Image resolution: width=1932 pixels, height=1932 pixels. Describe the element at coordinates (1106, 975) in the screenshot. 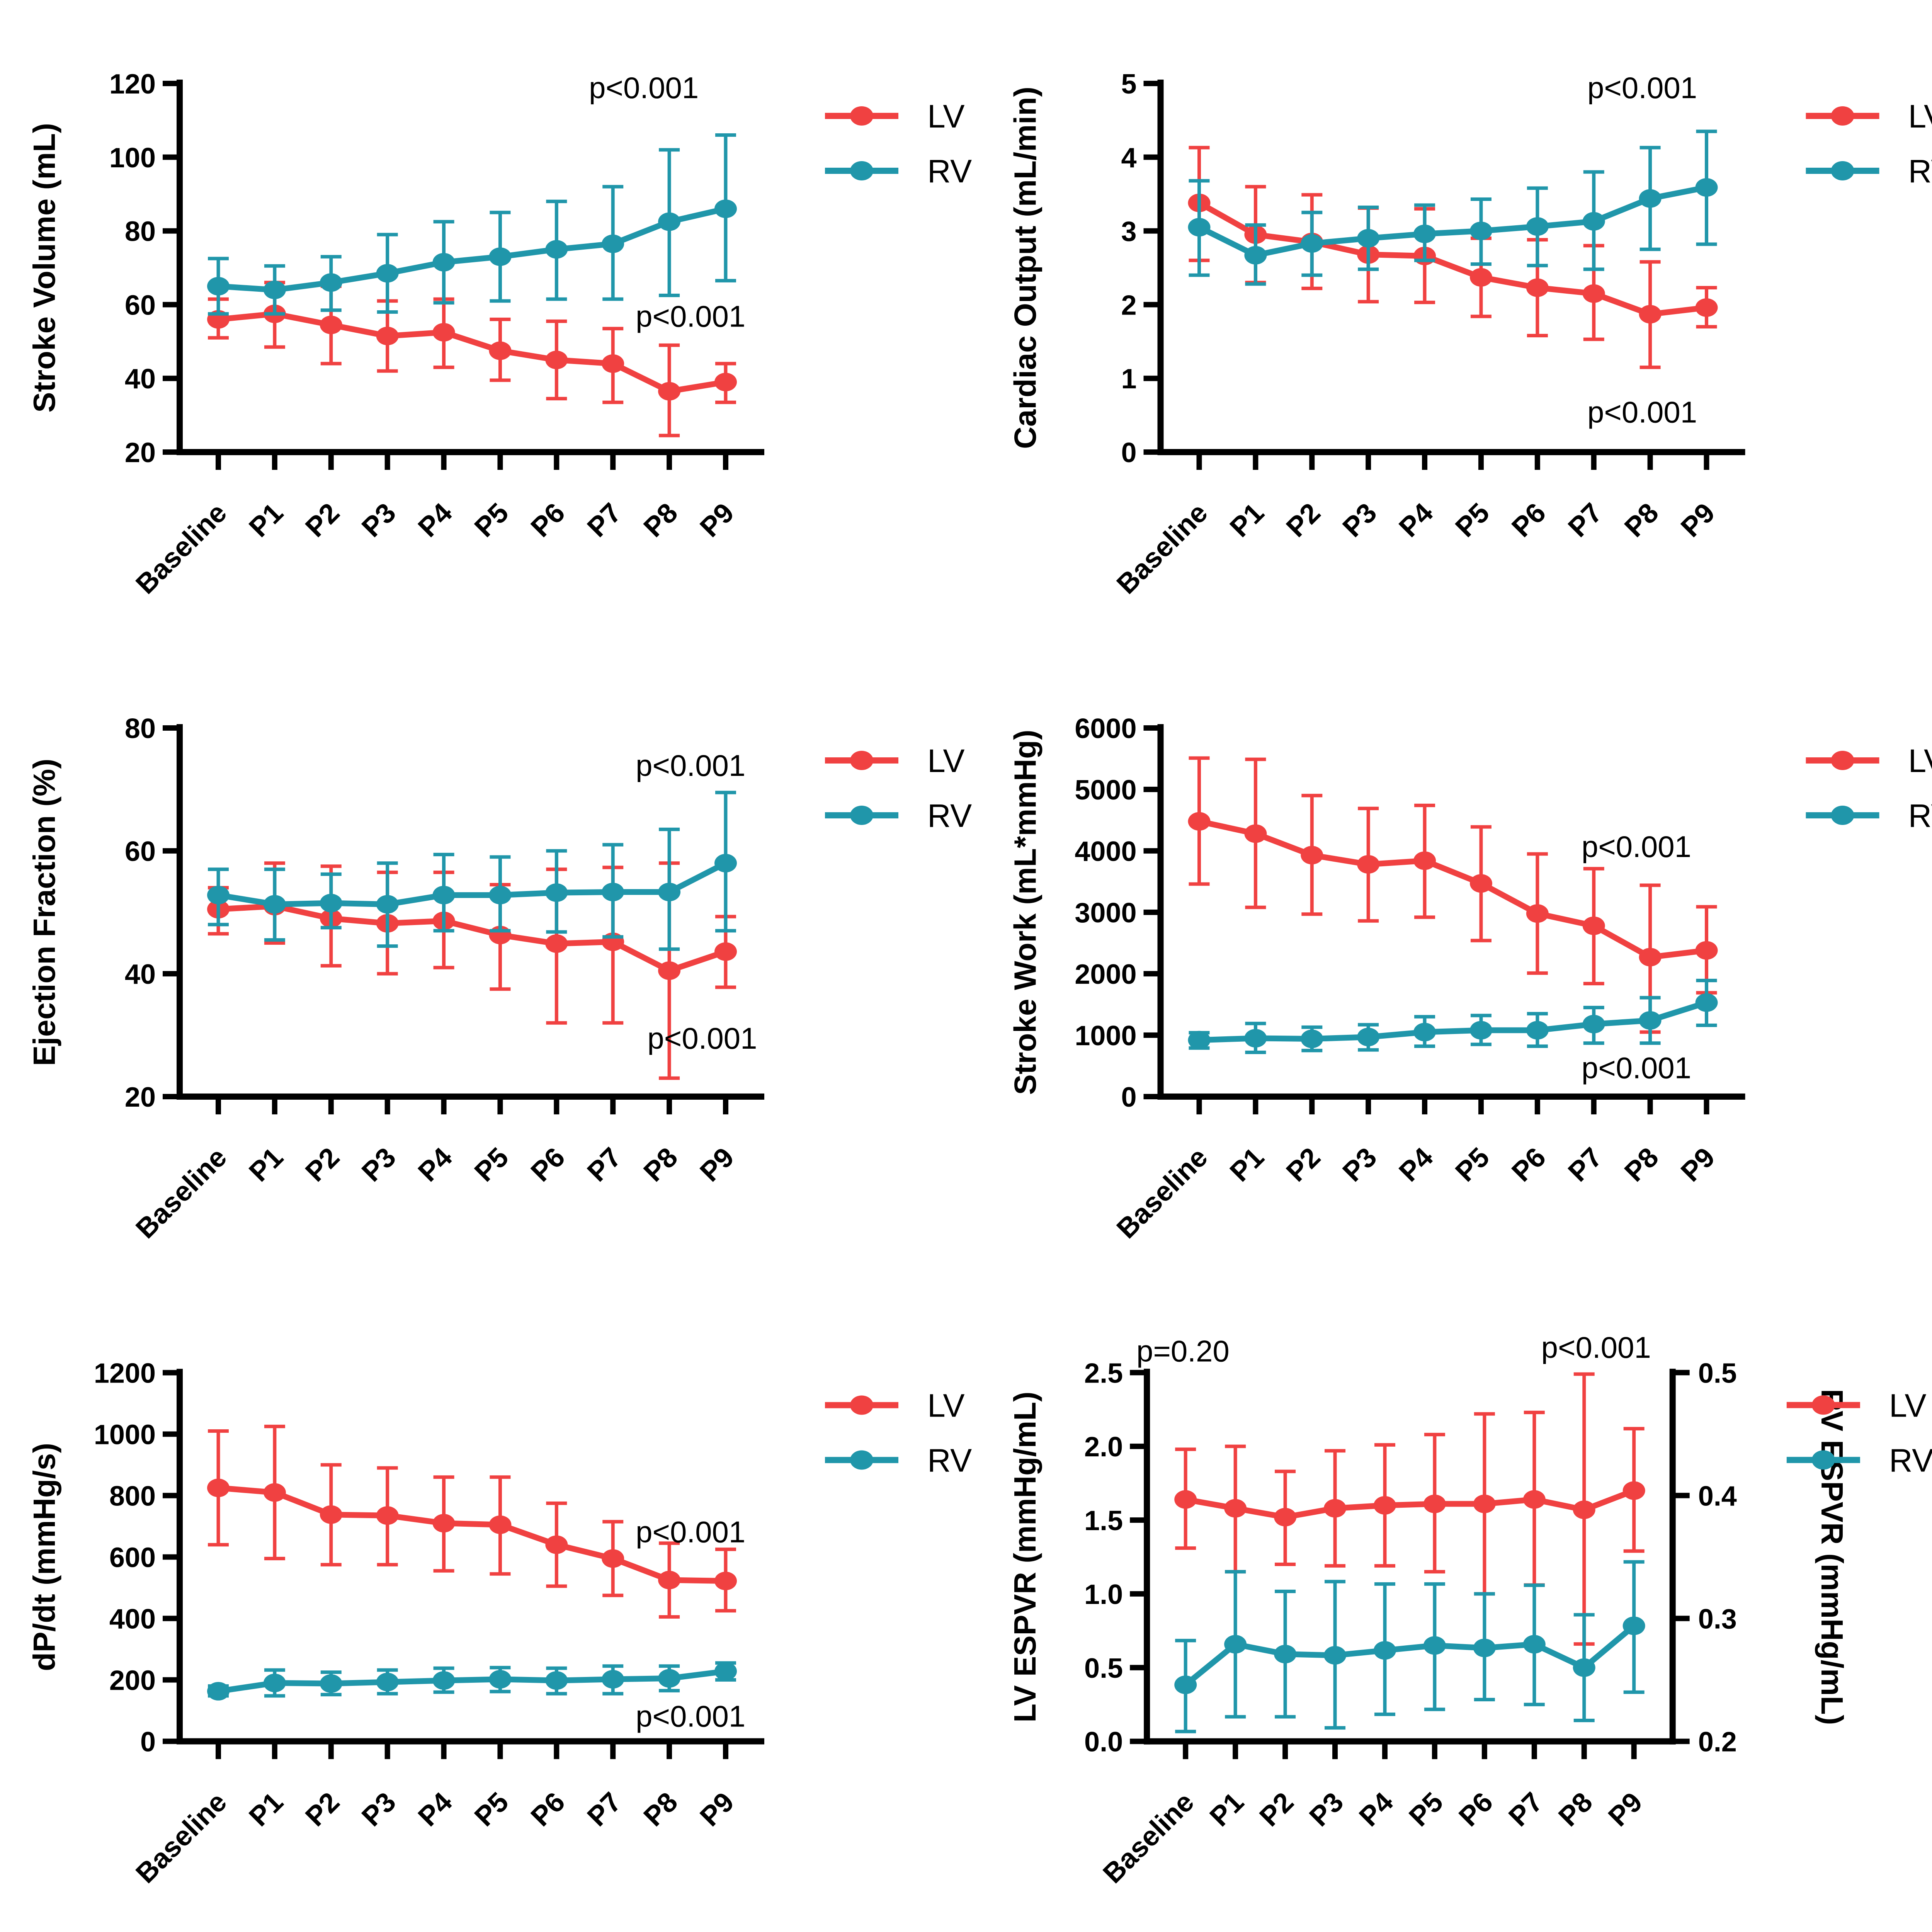

I see `y-tick-label: 2000` at that location.